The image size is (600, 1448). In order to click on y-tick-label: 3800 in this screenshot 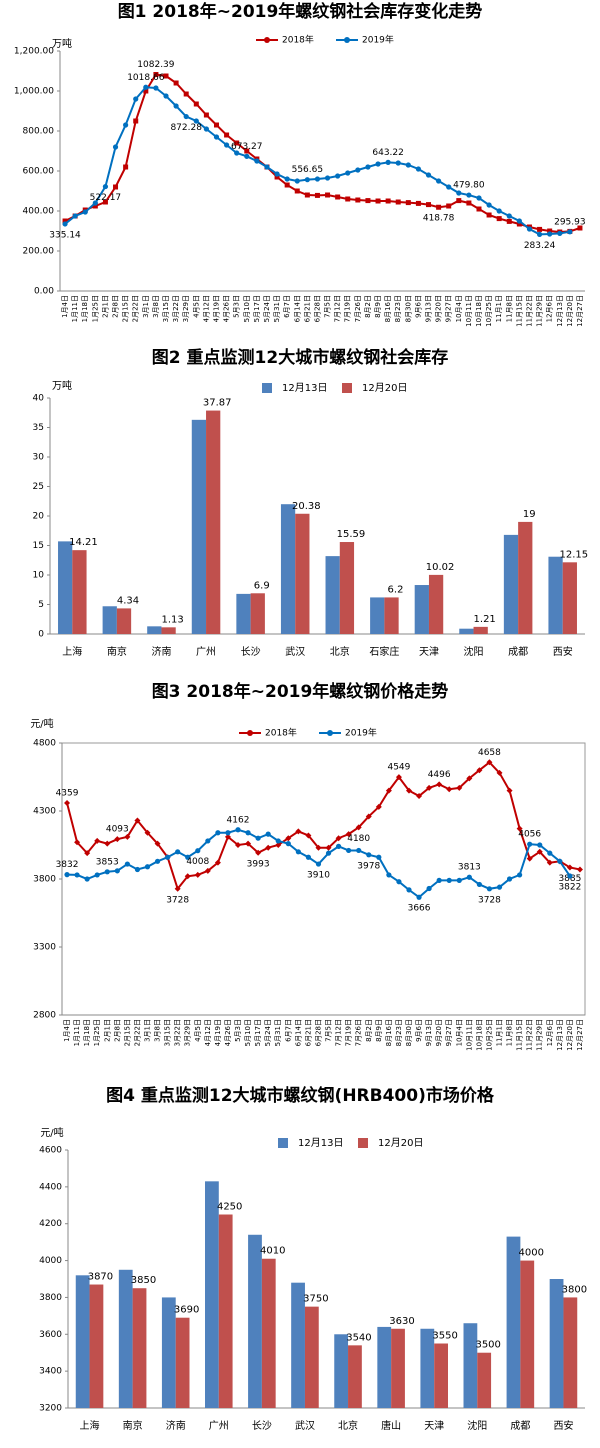, I will do `click(44, 880)`.